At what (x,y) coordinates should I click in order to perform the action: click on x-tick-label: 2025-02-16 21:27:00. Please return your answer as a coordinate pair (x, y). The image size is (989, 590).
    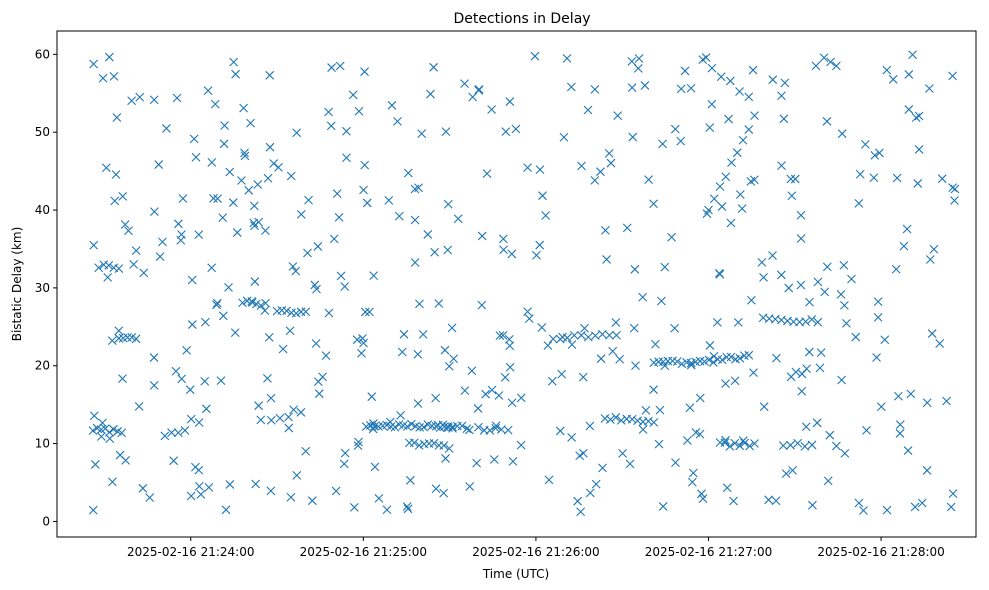
    Looking at the image, I should click on (708, 552).